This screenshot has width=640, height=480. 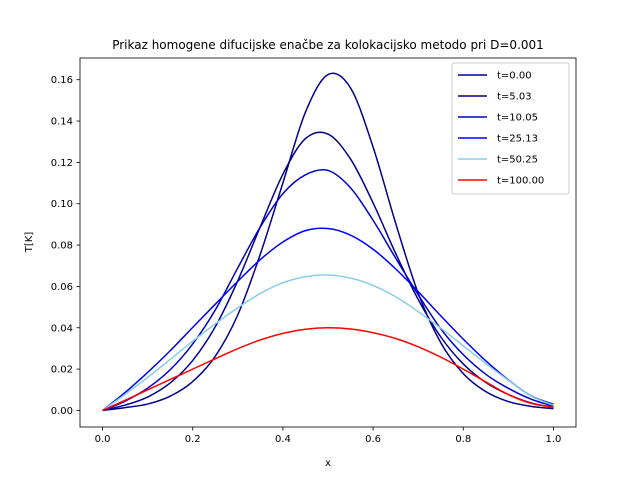 I want to click on legend-label: t=100.00, so click(x=520, y=181).